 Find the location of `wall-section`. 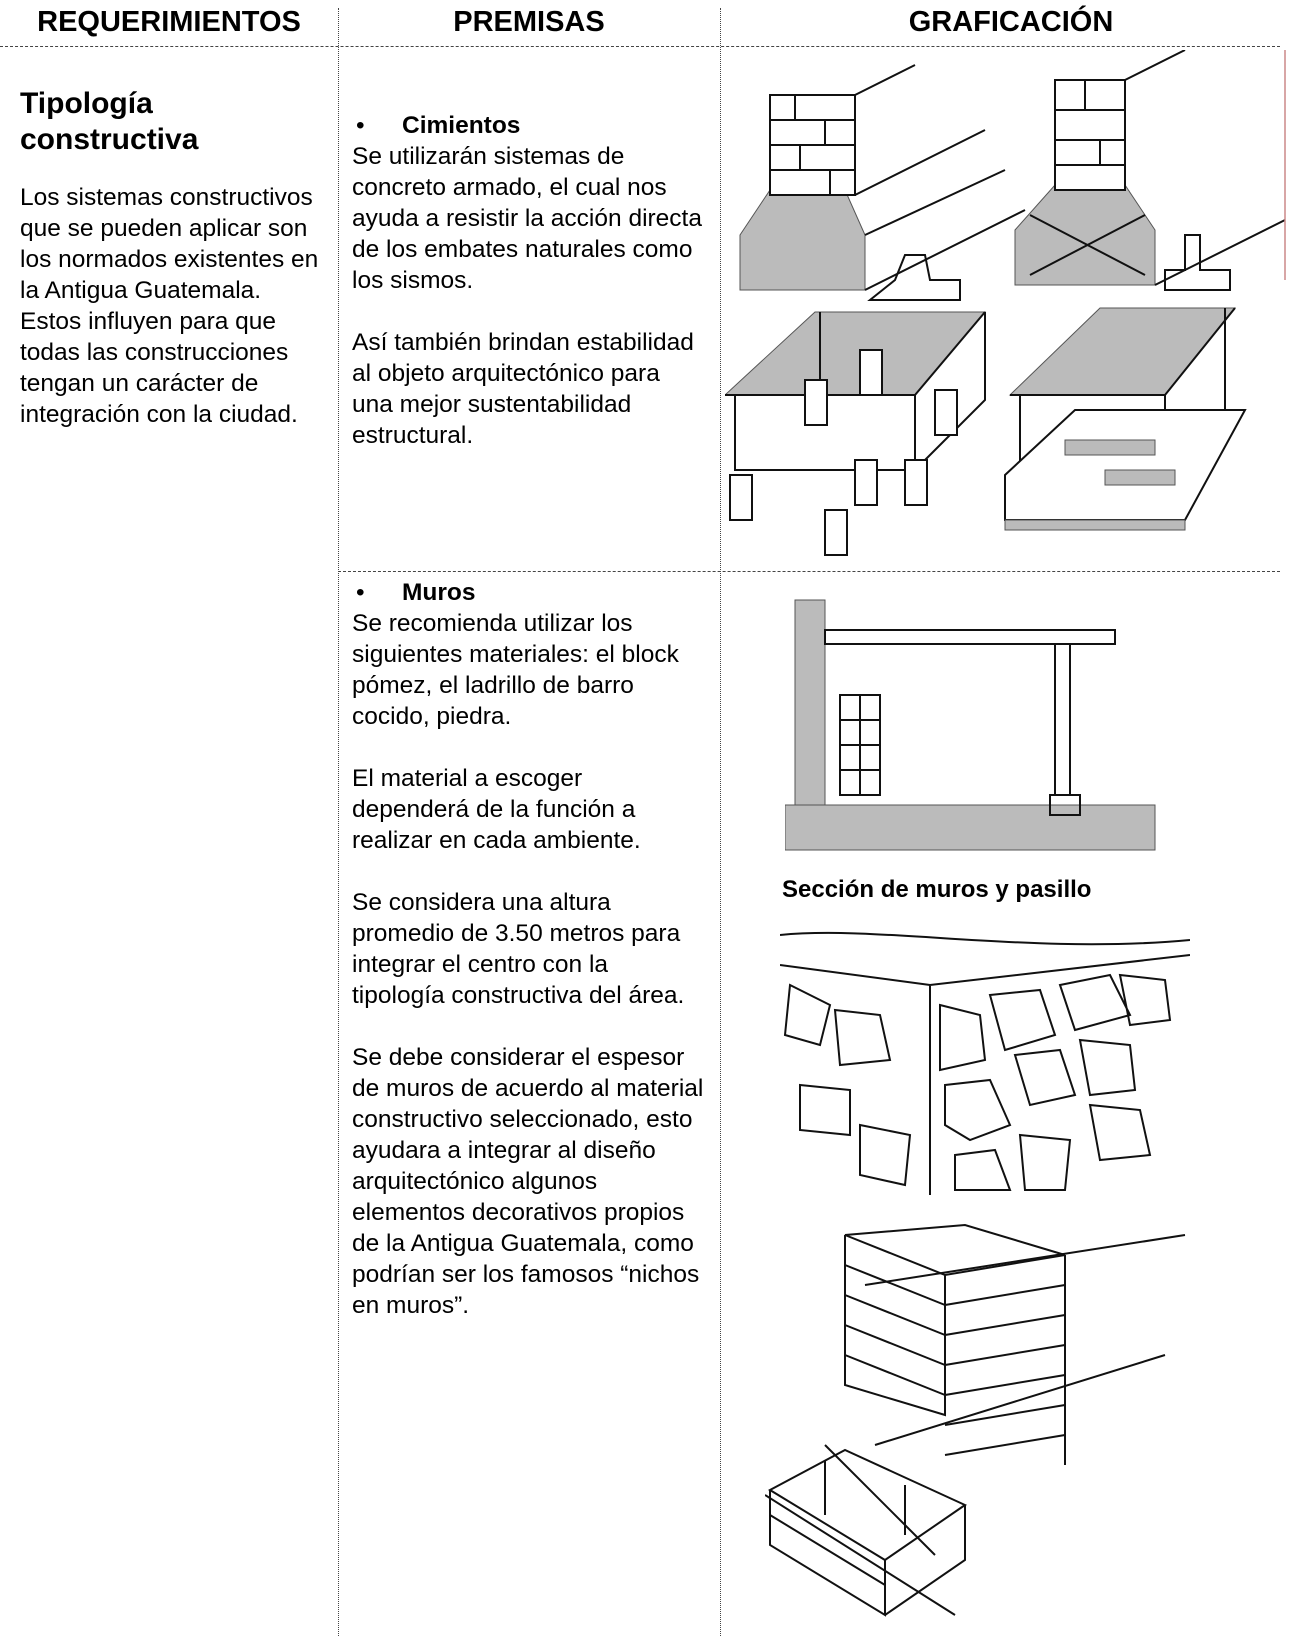

wall-section is located at coordinates (970, 725).